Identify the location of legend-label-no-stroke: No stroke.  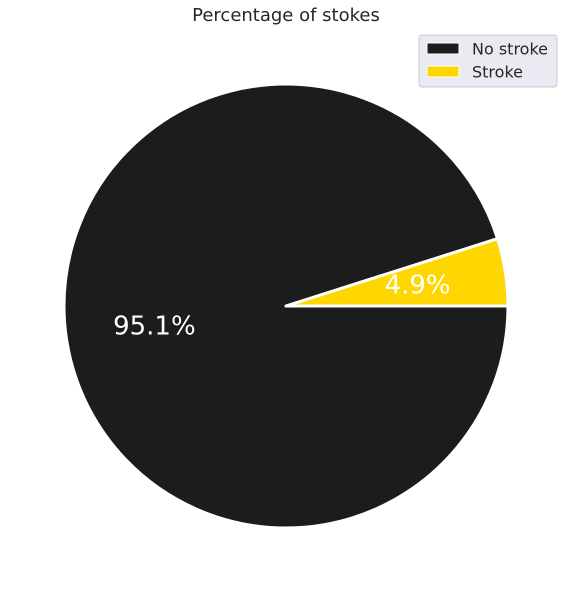
(510, 49).